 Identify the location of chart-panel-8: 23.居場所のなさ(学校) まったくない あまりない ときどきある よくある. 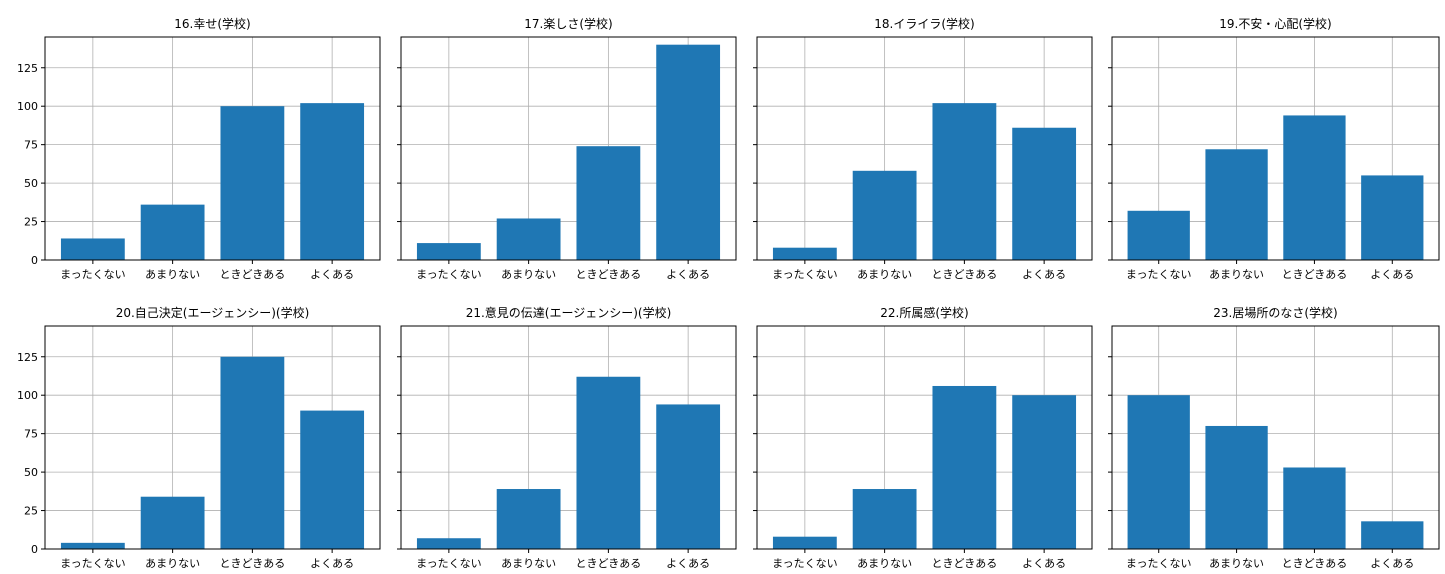
(1274, 437).